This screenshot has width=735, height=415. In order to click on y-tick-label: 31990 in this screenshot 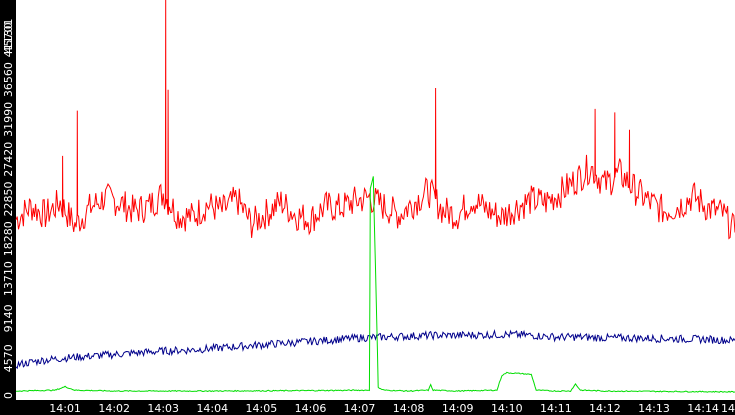, I will do `click(8, 119)`.